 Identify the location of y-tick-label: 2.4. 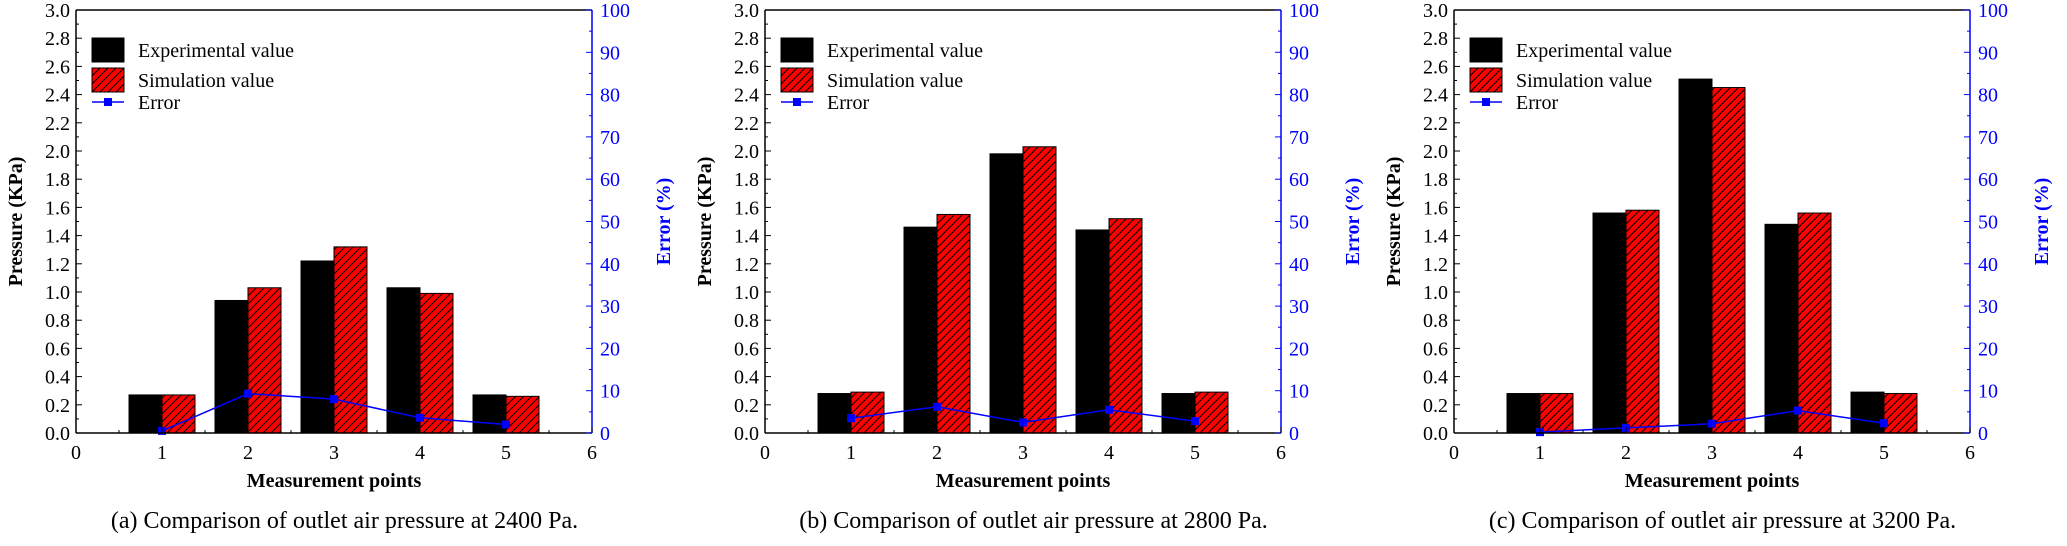
(746, 96).